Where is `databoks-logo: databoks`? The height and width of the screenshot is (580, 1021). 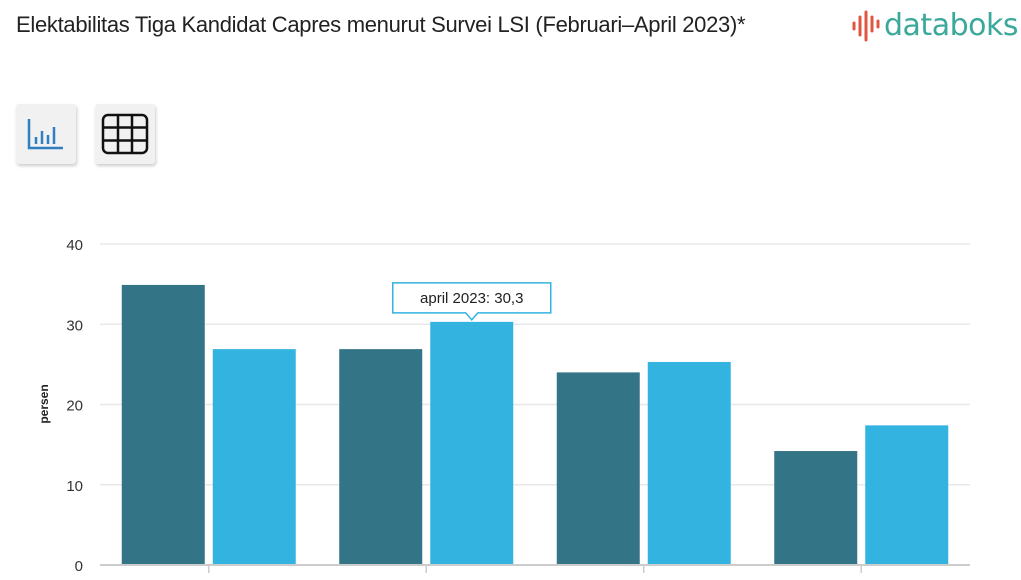
databoks-logo: databoks is located at coordinates (934, 25).